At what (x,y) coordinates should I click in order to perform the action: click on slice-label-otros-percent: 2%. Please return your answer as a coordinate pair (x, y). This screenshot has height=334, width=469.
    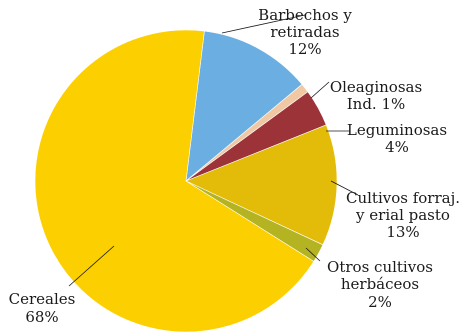
    Looking at the image, I should click on (380, 302).